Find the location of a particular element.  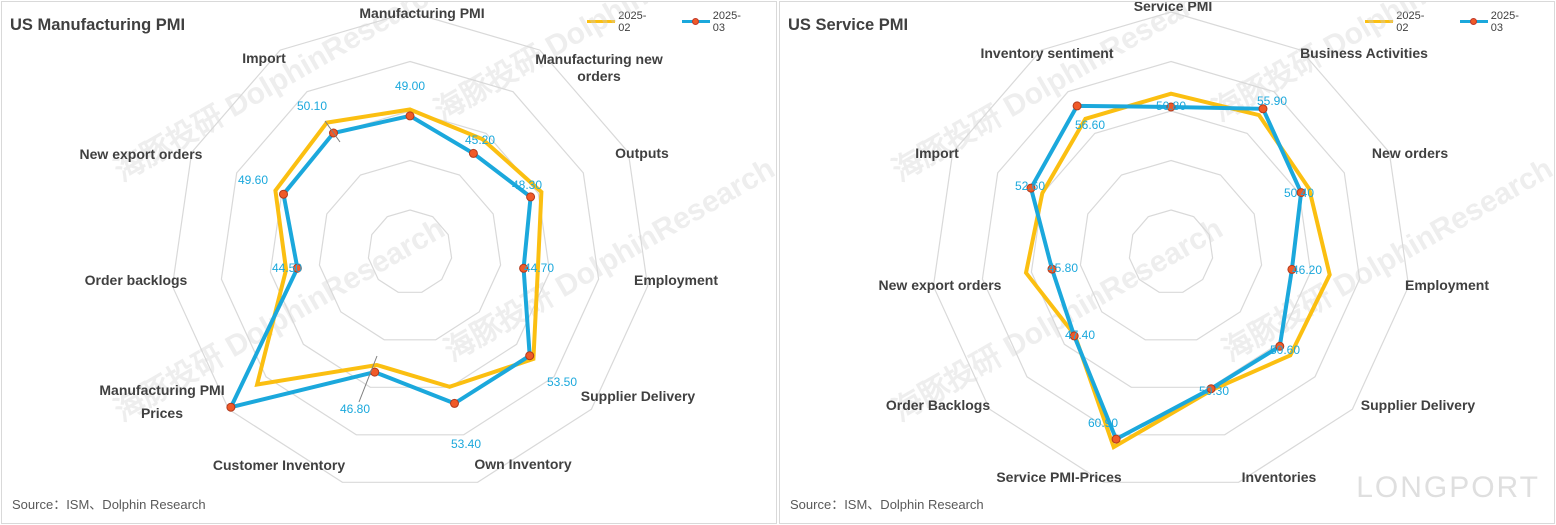

category-label: Order Backlogs is located at coordinates (938, 405).